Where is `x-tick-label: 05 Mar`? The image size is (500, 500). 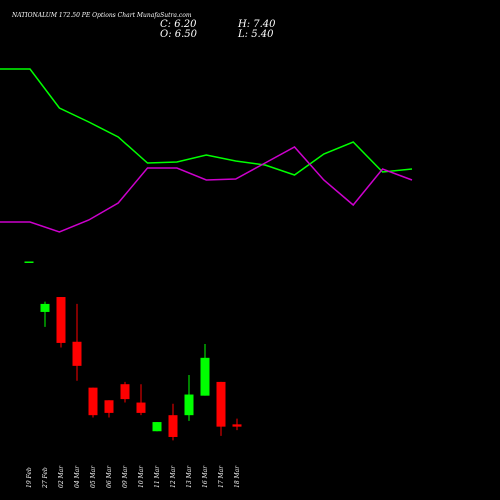
x-tick-label: 05 Mar is located at coordinates (93, 476).